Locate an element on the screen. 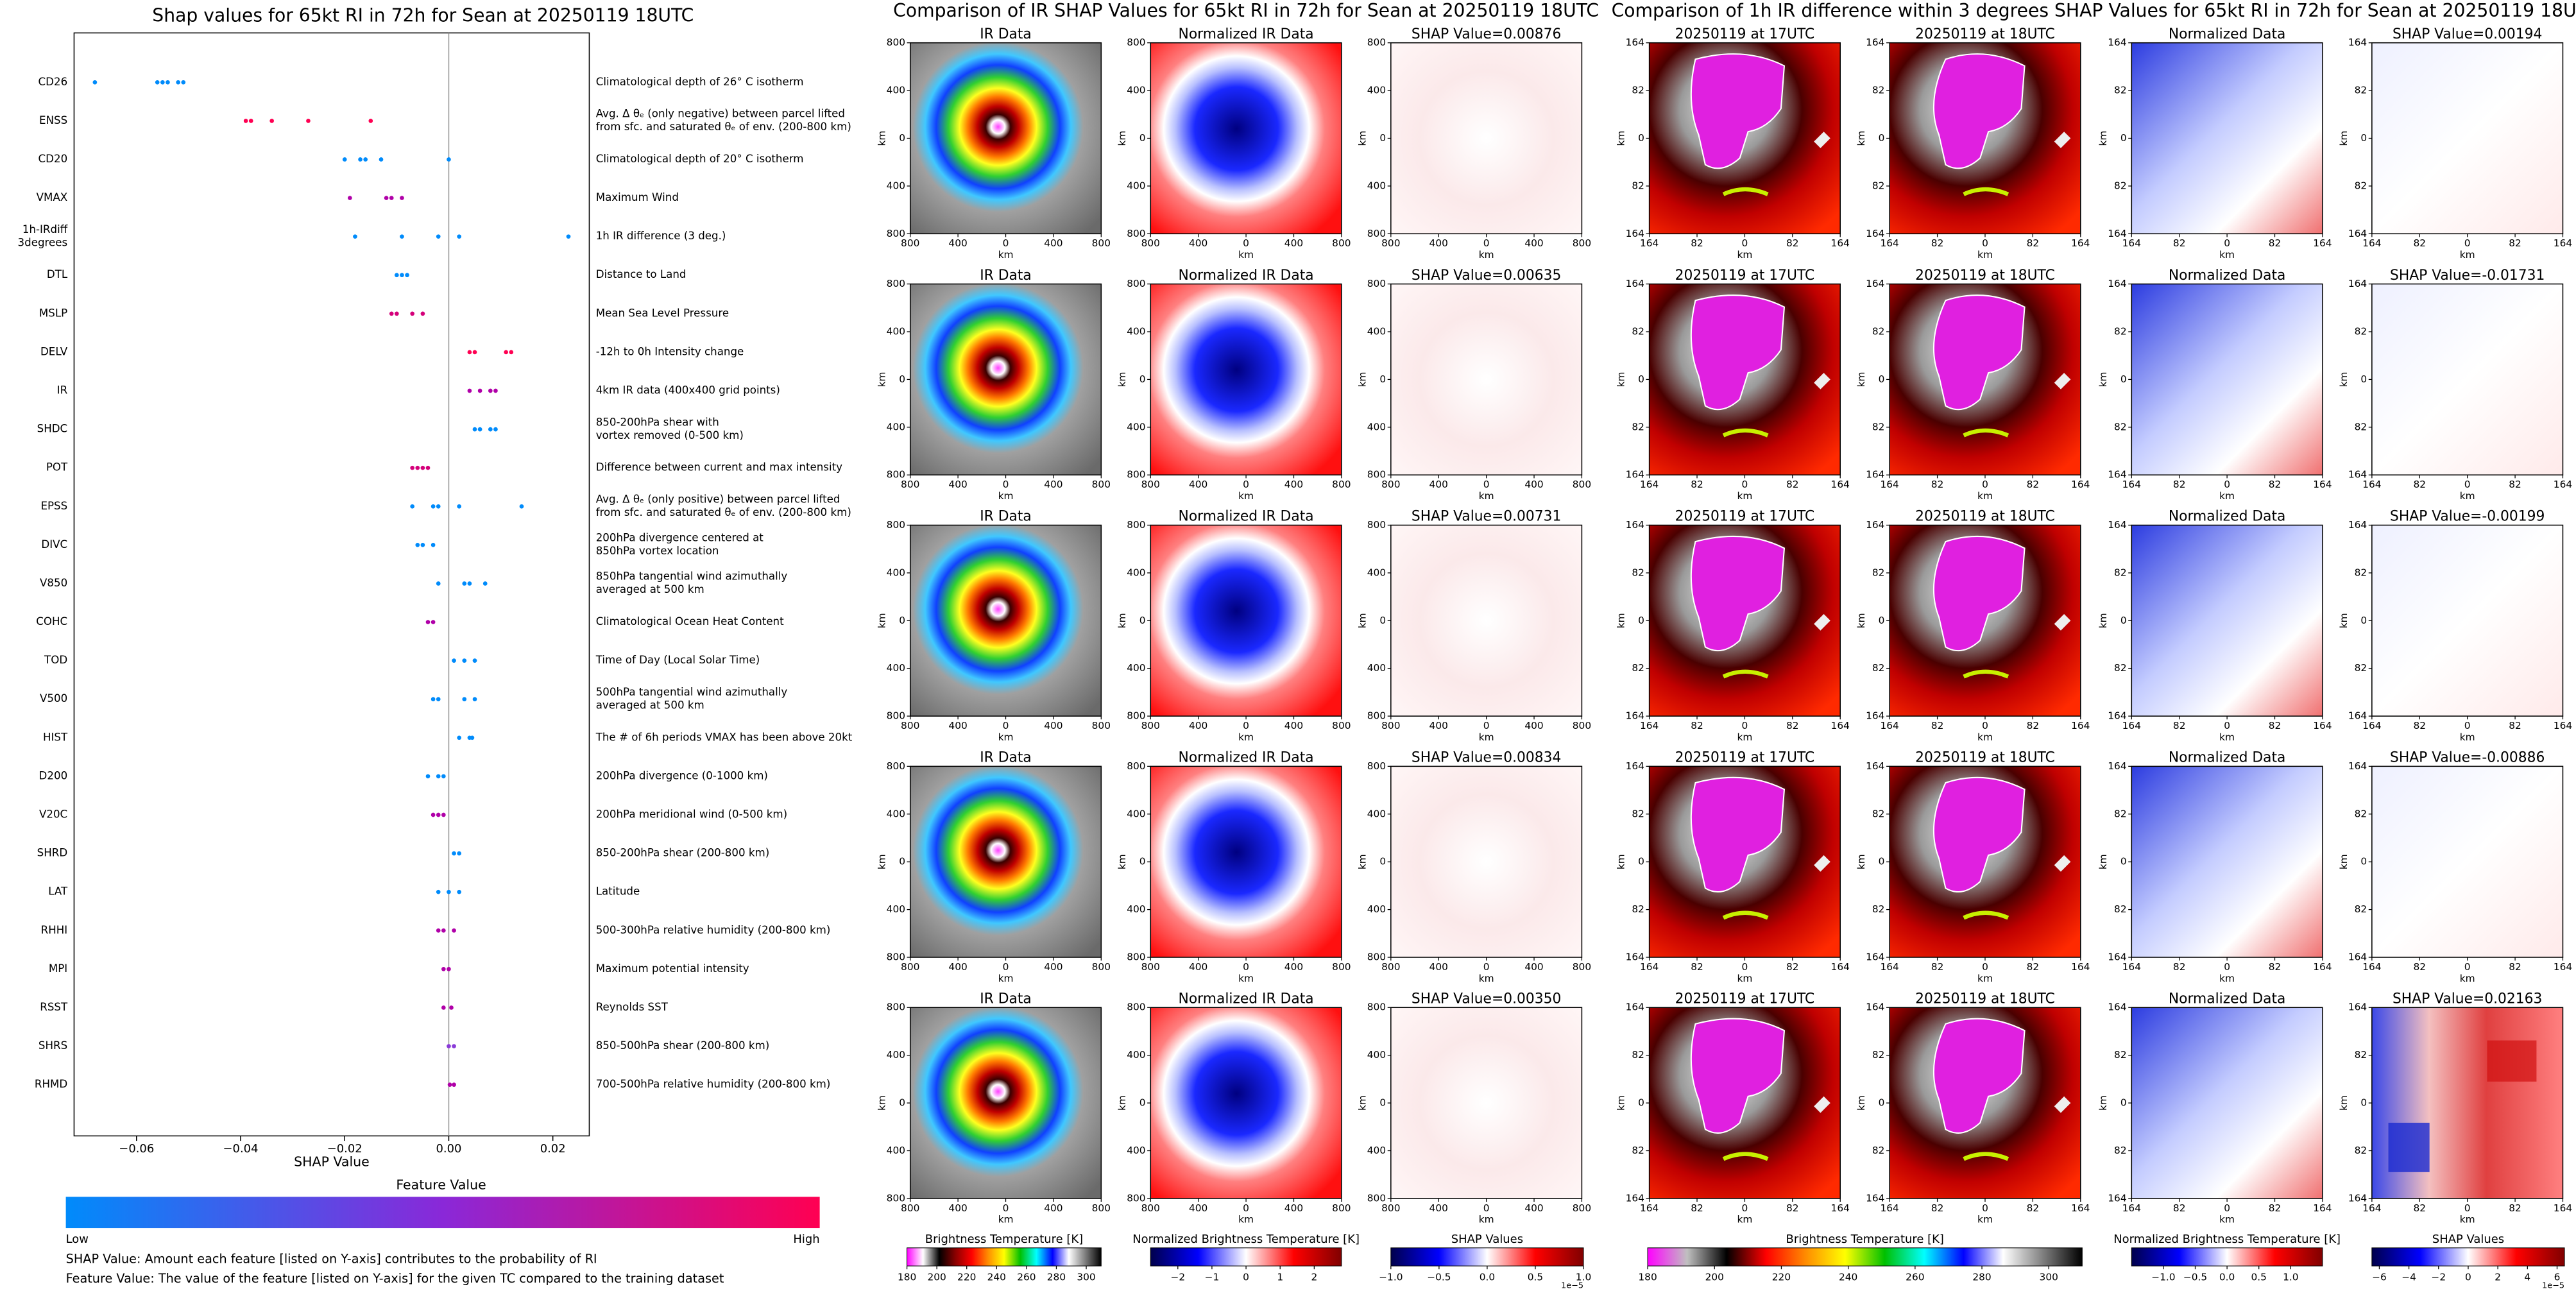 The width and height of the screenshot is (2576, 1289). feature-description: Time of Day (Local Solar Time) is located at coordinates (678, 660).